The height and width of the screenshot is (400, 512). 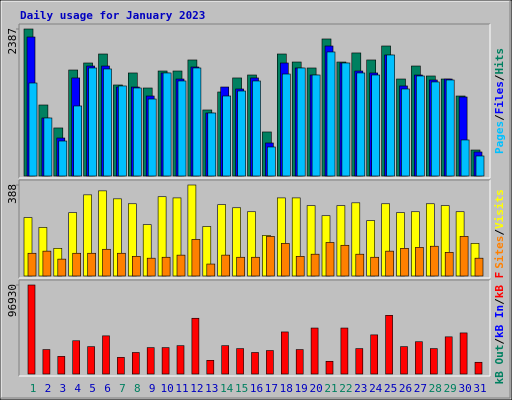 What do you see at coordinates (196, 388) in the screenshot?
I see `x-tick-label: 12` at bounding box center [196, 388].